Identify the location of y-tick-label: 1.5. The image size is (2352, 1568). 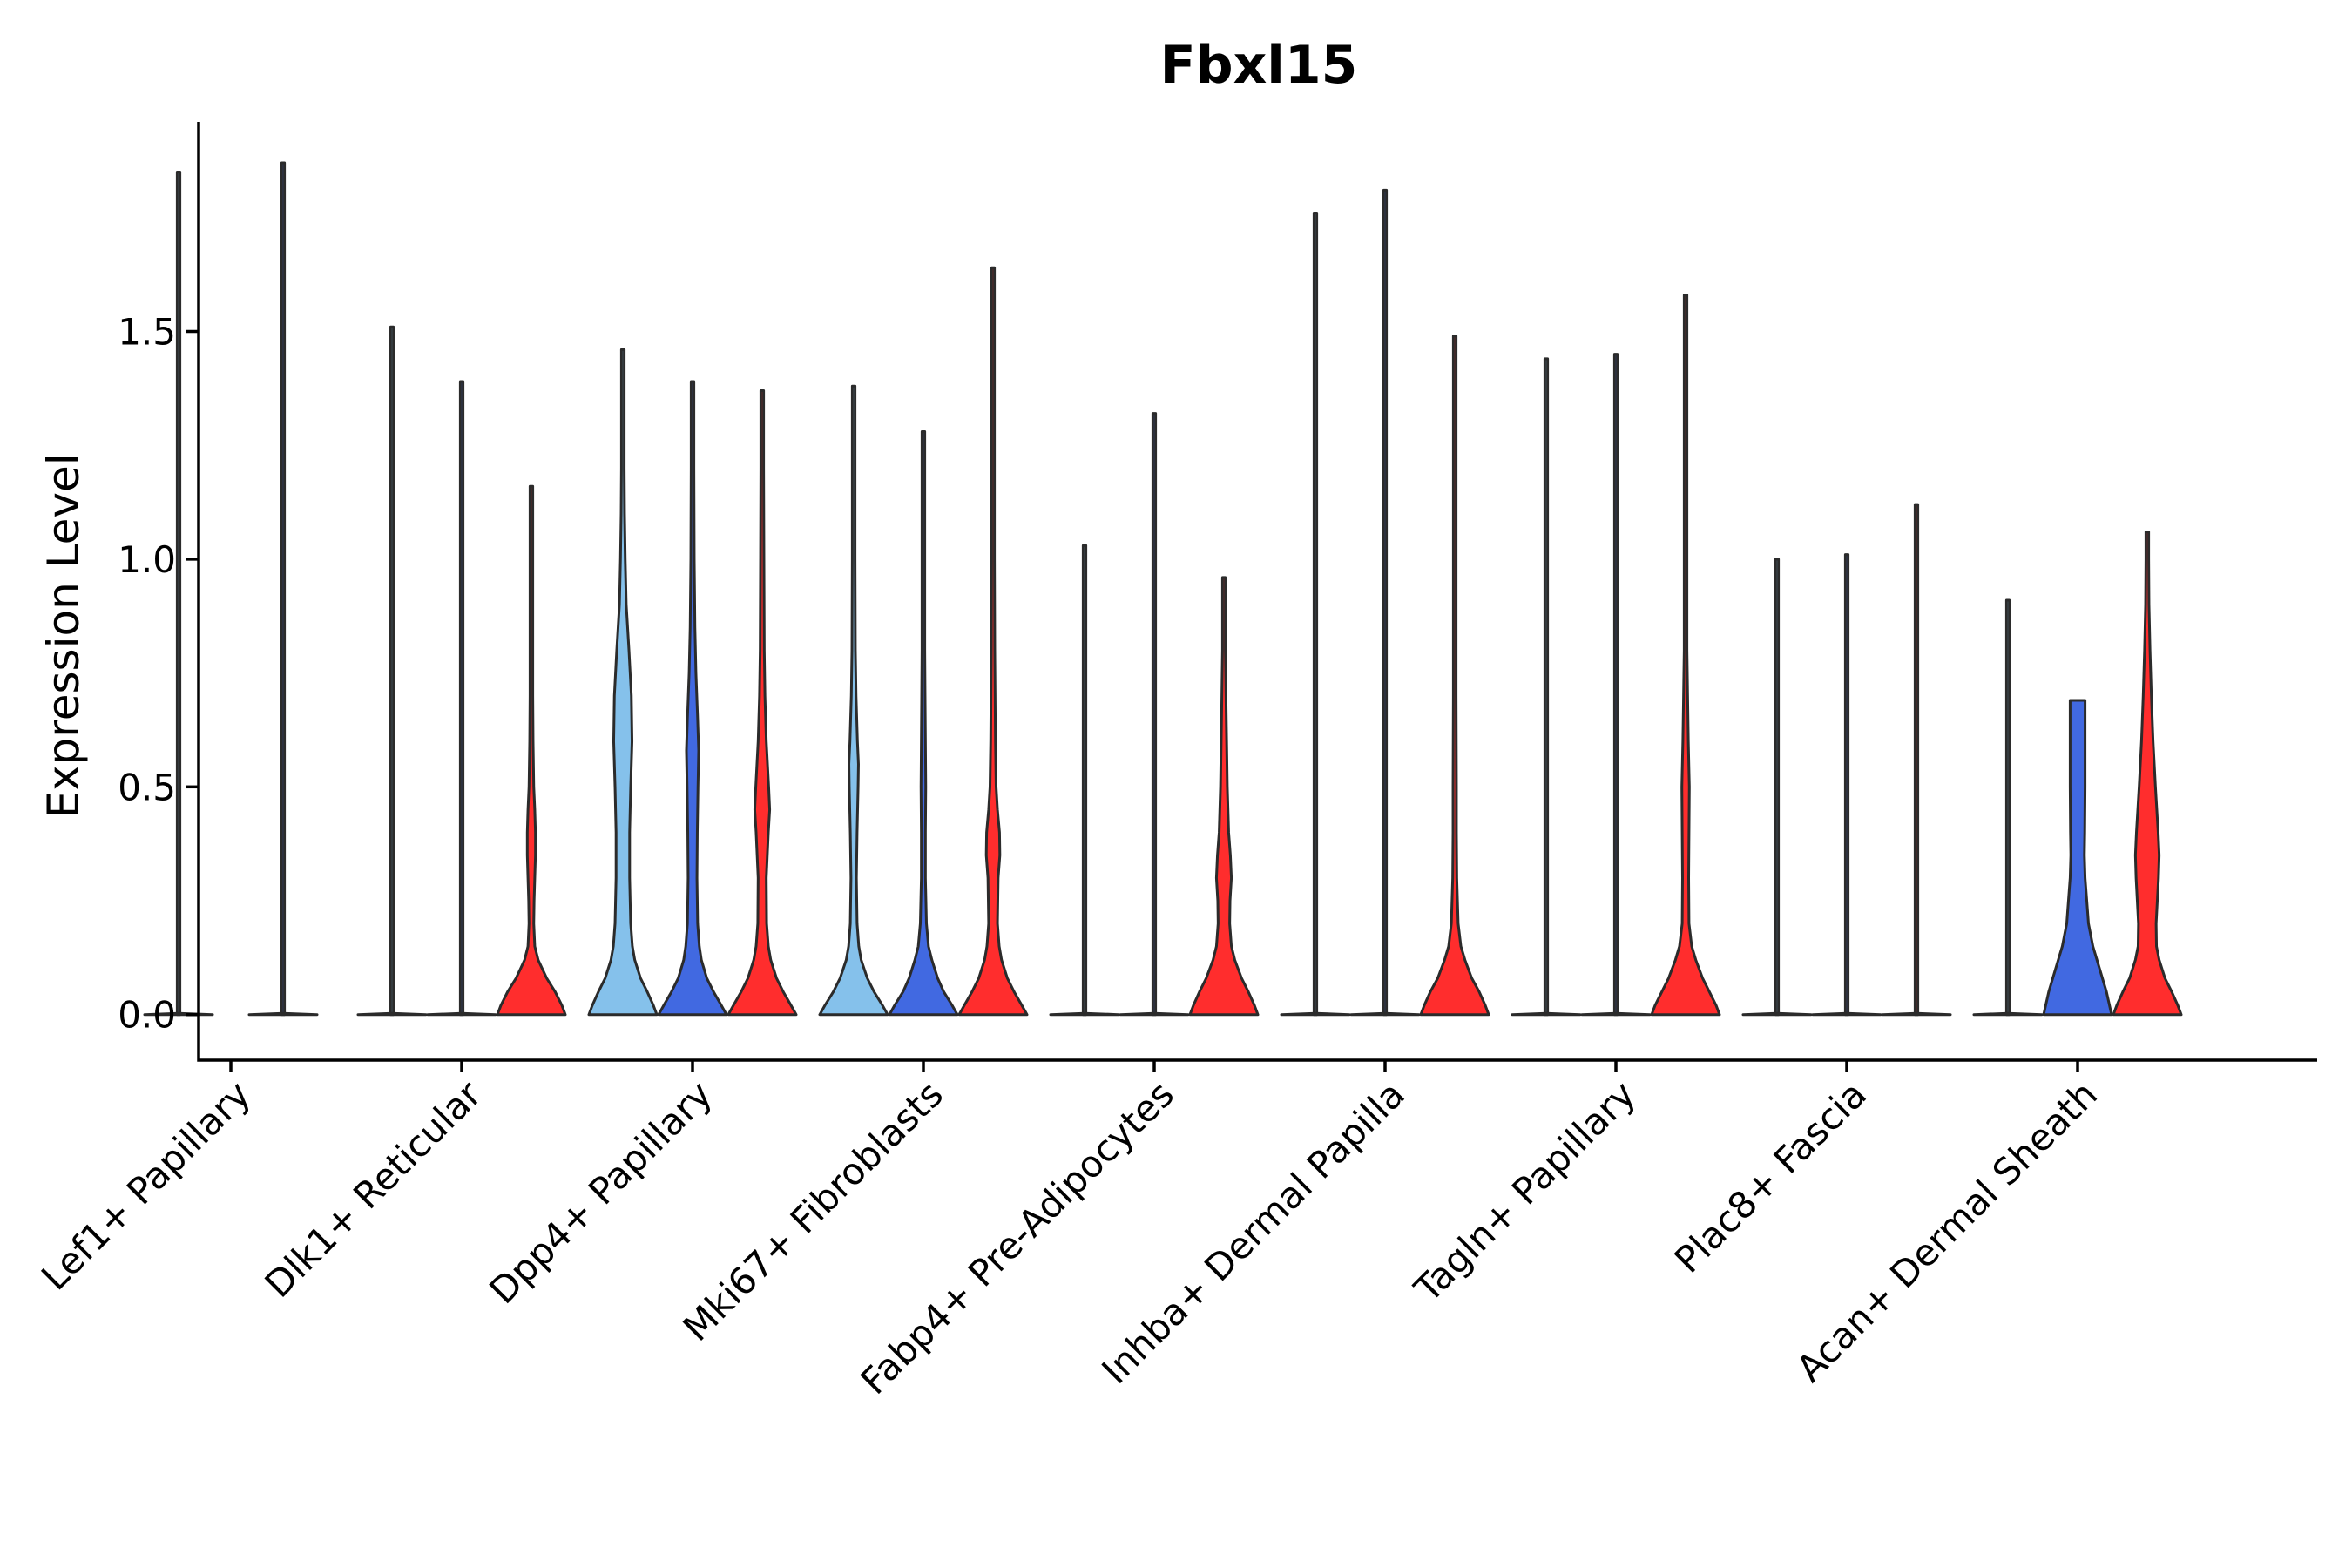
(147, 331).